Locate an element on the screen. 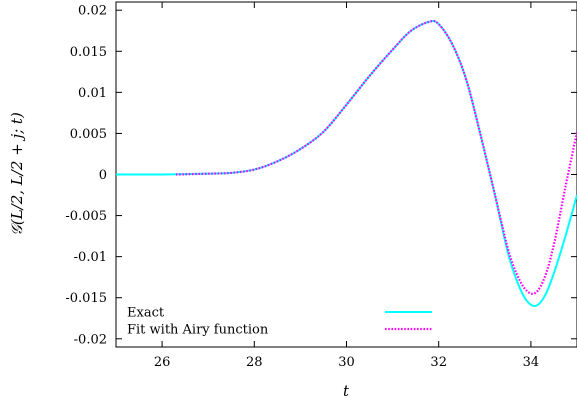  x-tick-label: 32 is located at coordinates (438, 362).